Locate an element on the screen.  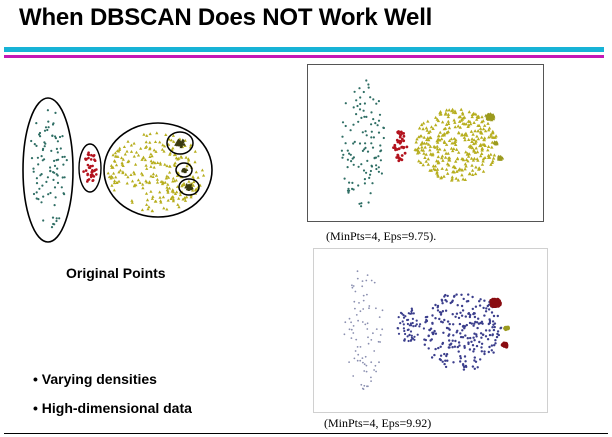
data-point-dense-red is located at coordinates (504, 345).